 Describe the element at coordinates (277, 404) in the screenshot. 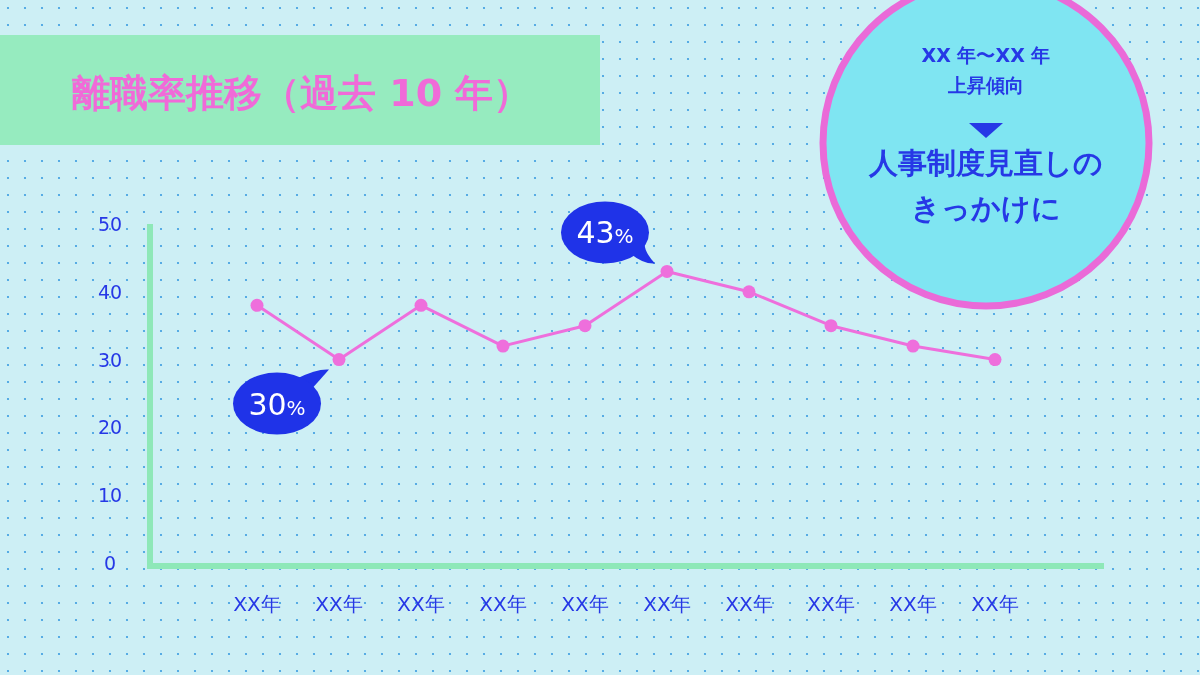

I see `data-label: 30%` at that location.